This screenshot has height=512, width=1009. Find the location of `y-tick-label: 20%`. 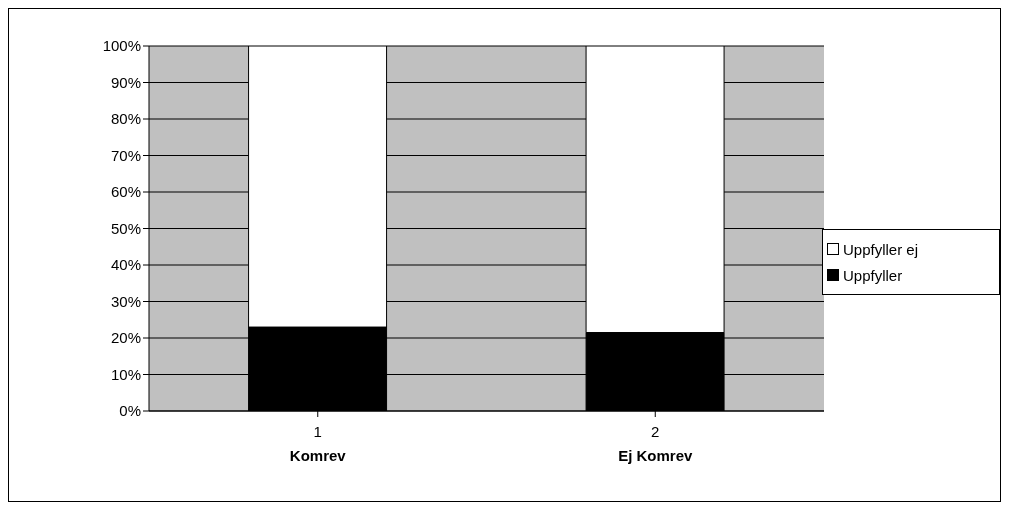

y-tick-label: 20% is located at coordinates (125, 338).